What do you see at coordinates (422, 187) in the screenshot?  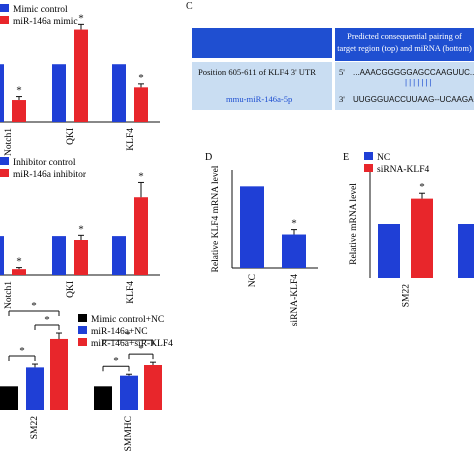 I see `panel-e-sig-0-1: *` at bounding box center [422, 187].